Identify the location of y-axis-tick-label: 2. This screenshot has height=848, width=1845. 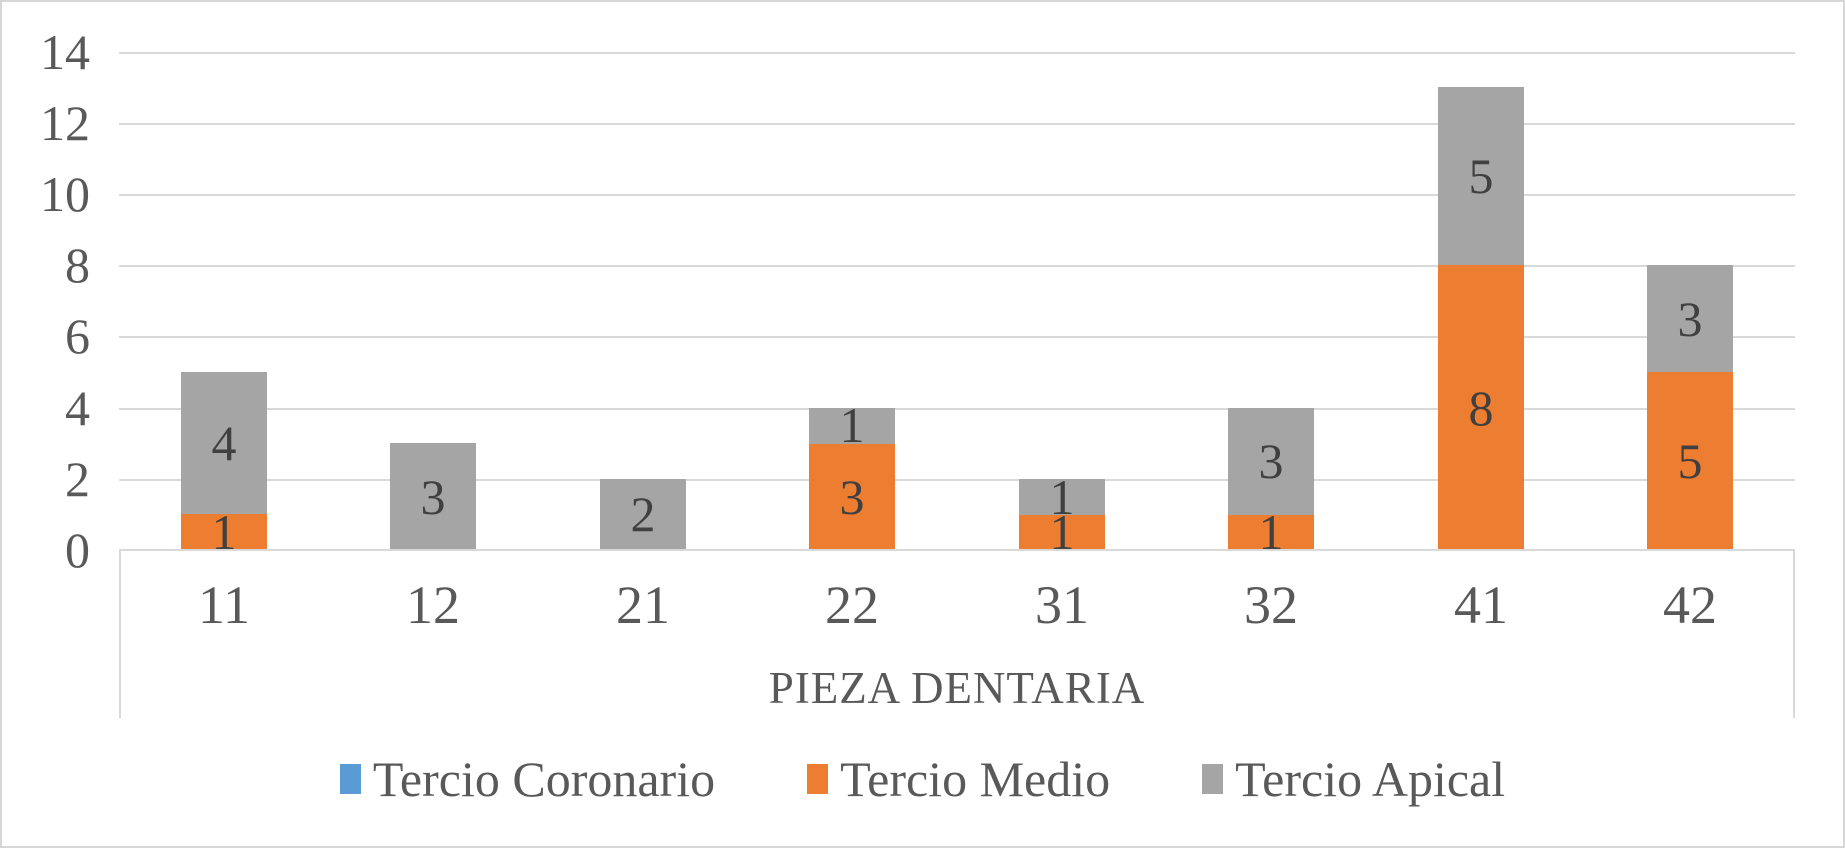
(77, 479).